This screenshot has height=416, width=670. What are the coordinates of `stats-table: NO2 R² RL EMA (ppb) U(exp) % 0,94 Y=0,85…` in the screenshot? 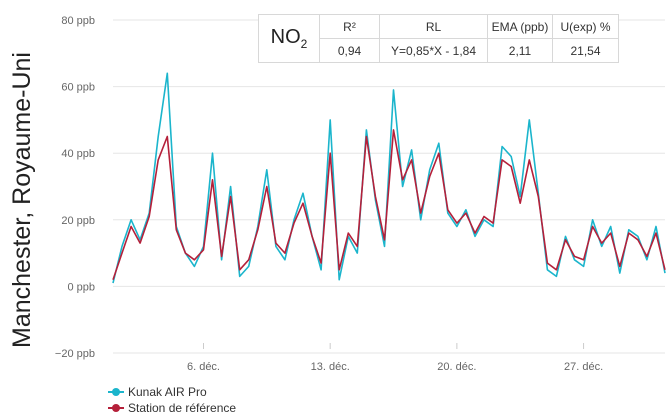 It's located at (438, 38).